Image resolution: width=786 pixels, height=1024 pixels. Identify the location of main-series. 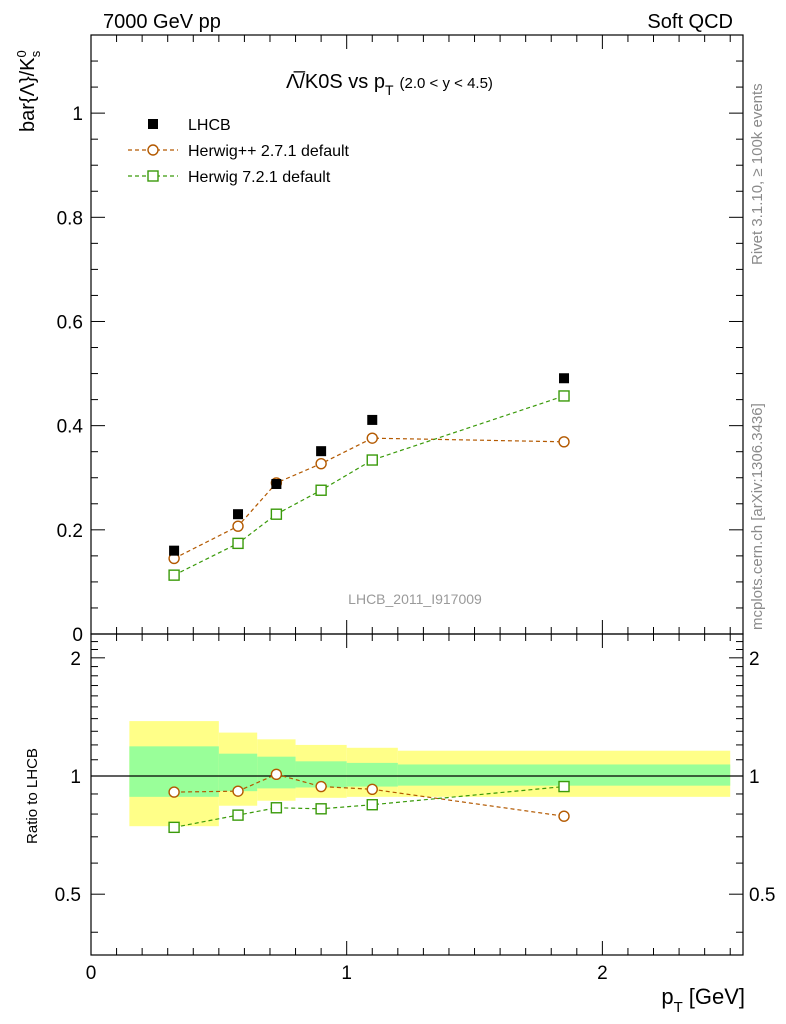
(369, 477).